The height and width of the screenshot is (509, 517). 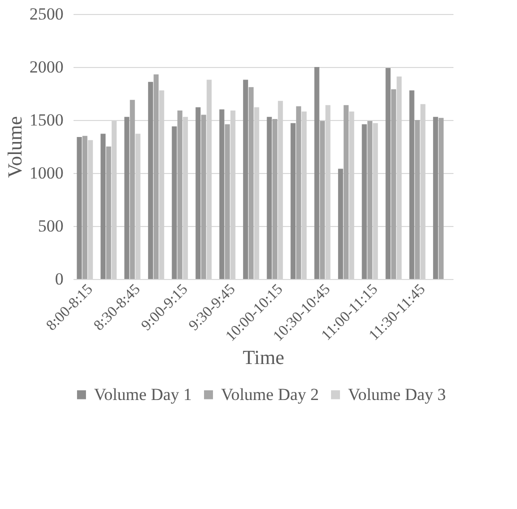 I want to click on legend-label: Volume Day 3, so click(x=397, y=394).